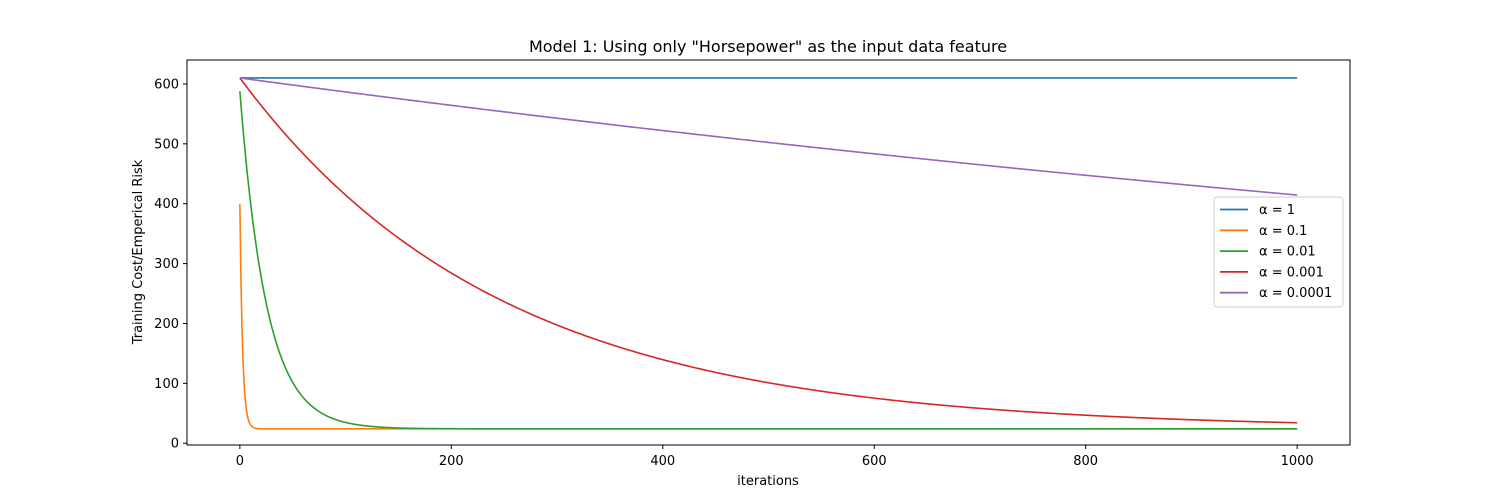  I want to click on y-tick-label-6: 600, so click(166, 84).